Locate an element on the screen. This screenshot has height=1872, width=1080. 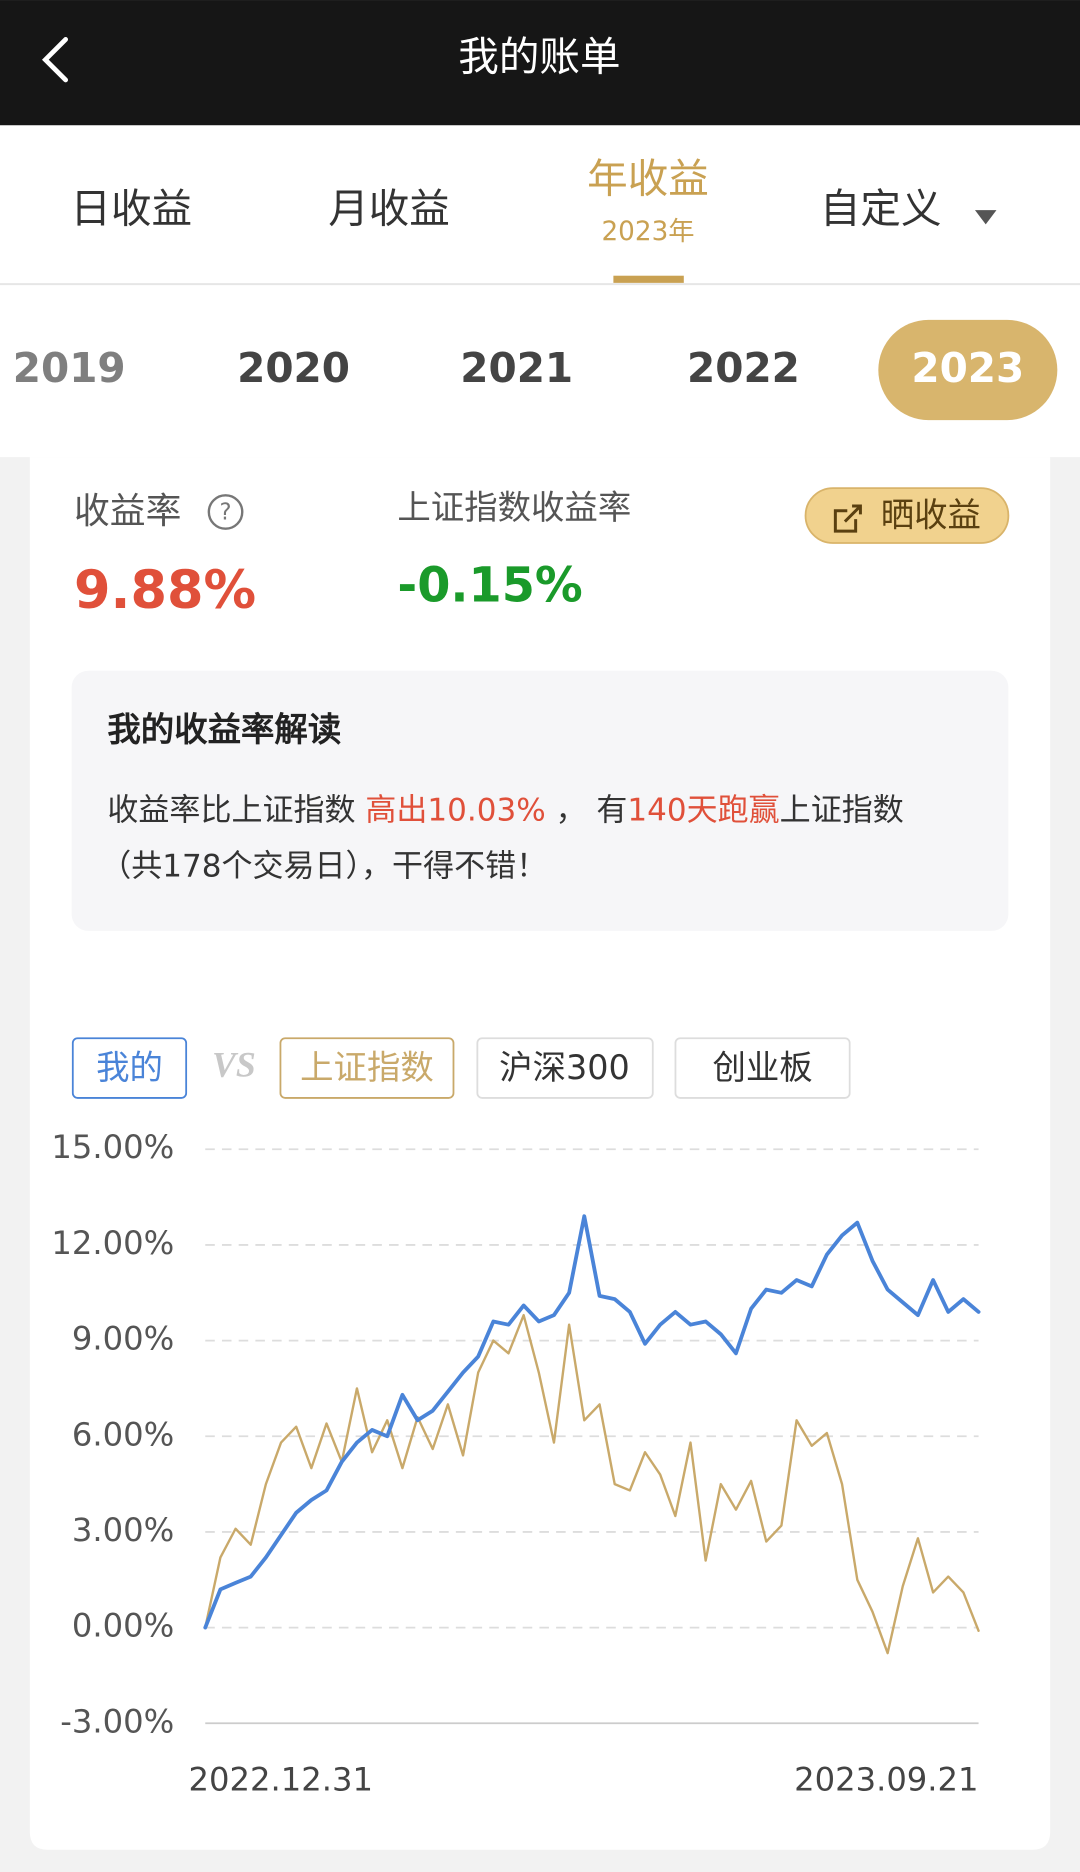
share-button-label: 晒收益 is located at coordinates (931, 514).